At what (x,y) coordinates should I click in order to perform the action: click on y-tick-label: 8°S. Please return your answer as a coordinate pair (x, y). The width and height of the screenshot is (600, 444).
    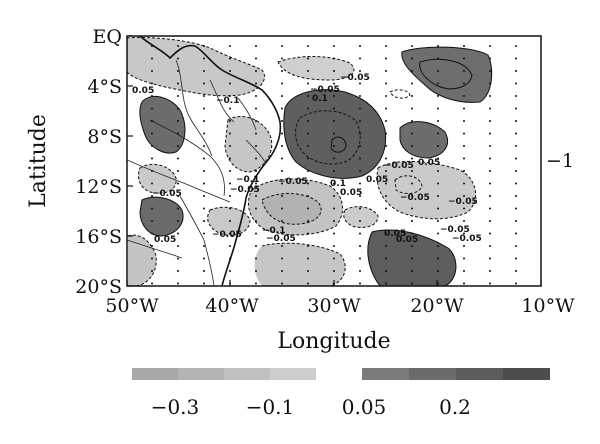
    Looking at the image, I should click on (104, 137).